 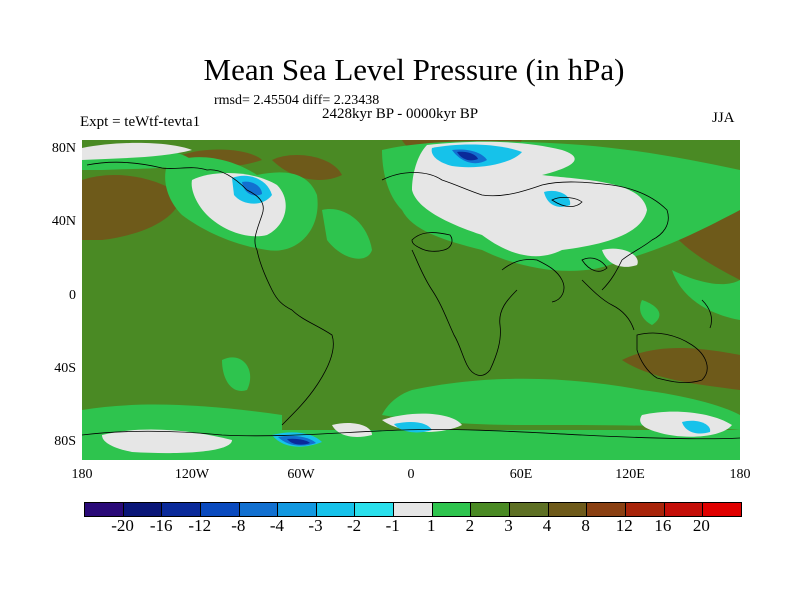 What do you see at coordinates (72, 295) in the screenshot?
I see `lat-label-0: 0` at bounding box center [72, 295].